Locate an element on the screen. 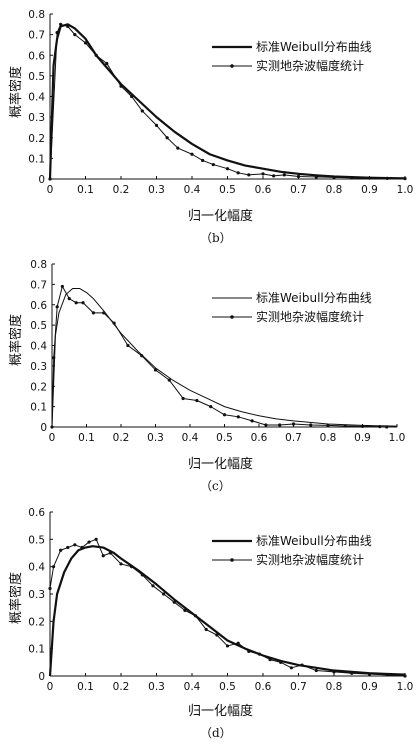 The width and height of the screenshot is (420, 748). legend-label: 标准Weibull分布曲线 is located at coordinates (314, 47).